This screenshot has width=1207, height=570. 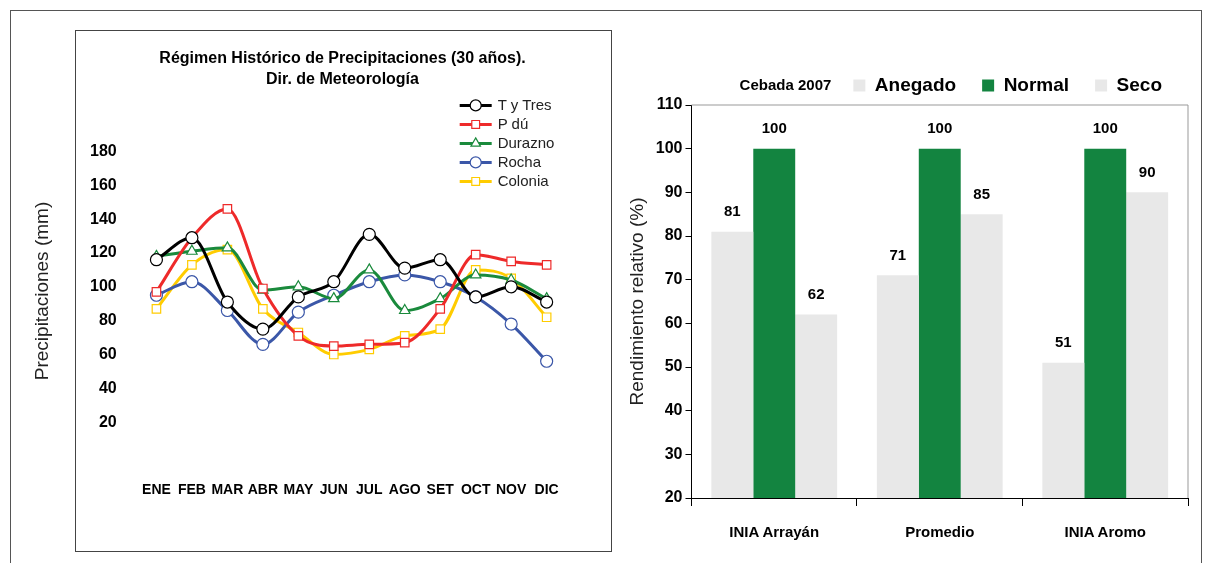 What do you see at coordinates (1139, 84) in the screenshot?
I see `legend-label: Seco` at bounding box center [1139, 84].